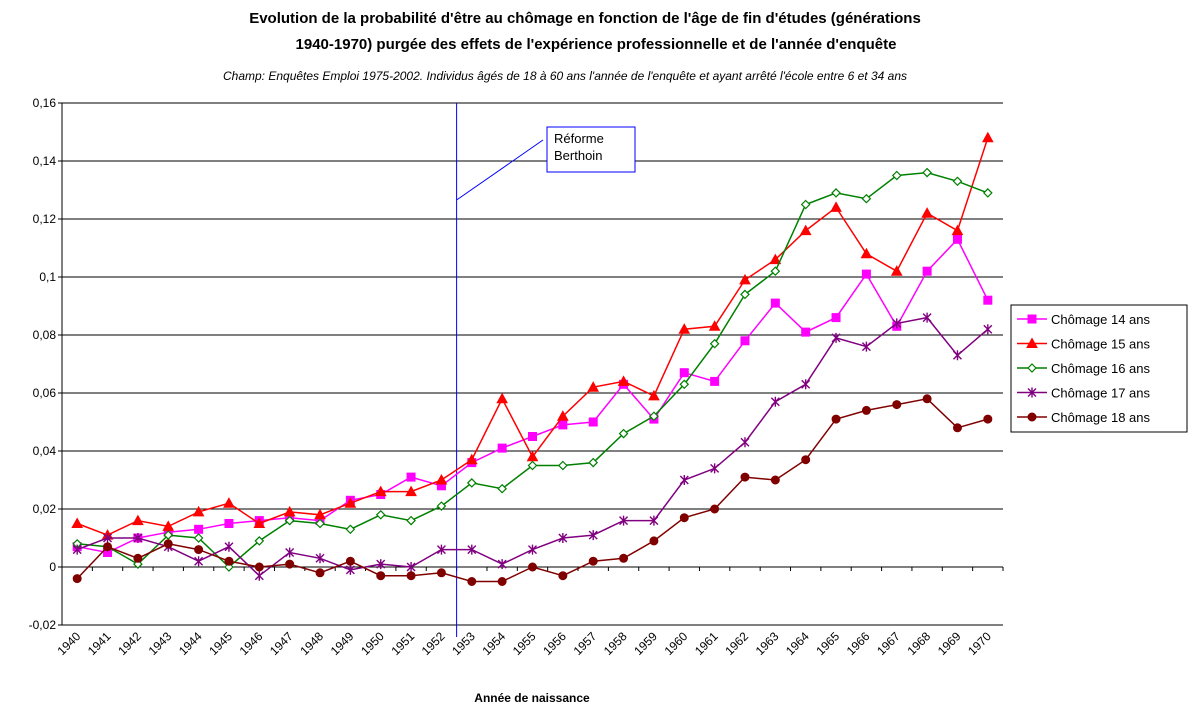  Describe the element at coordinates (402, 643) in the screenshot. I see `x-tick-label: 1951` at that location.